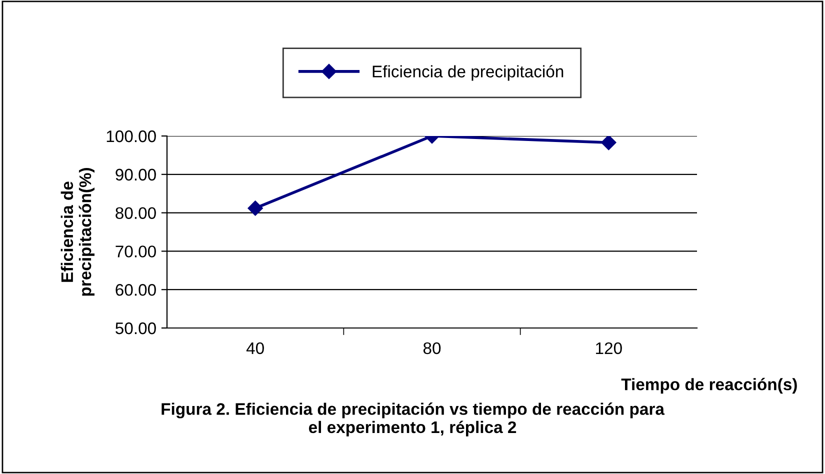 The width and height of the screenshot is (825, 474). Describe the element at coordinates (136, 213) in the screenshot. I see `y-tick-label: 80.00` at that location.